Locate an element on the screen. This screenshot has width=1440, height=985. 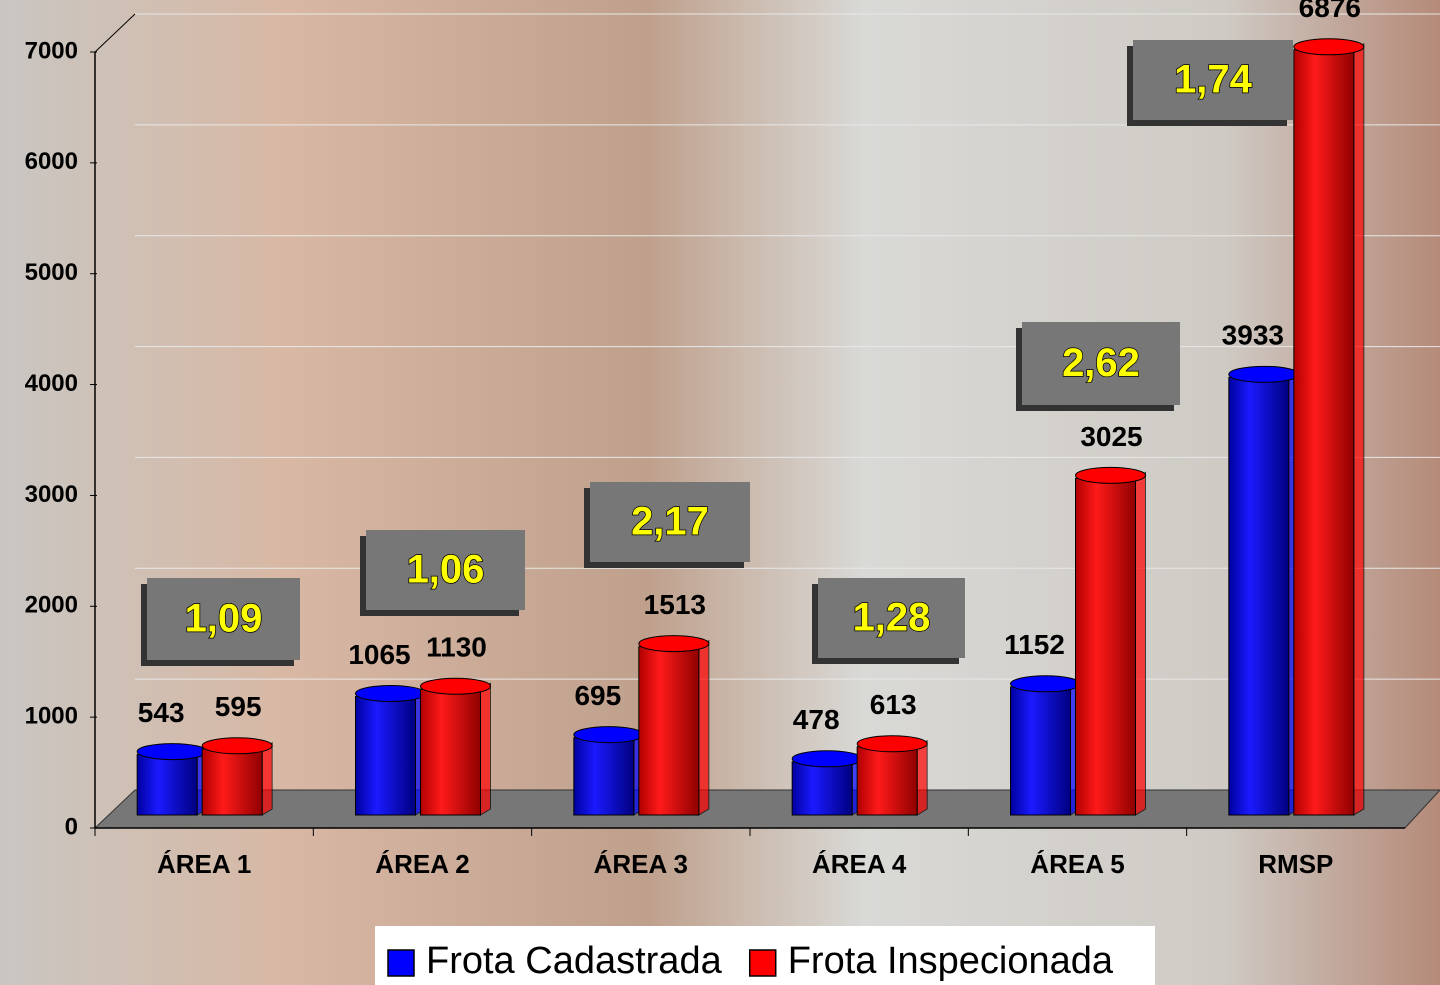
ratio-label: 1,09 is located at coordinates (224, 619).